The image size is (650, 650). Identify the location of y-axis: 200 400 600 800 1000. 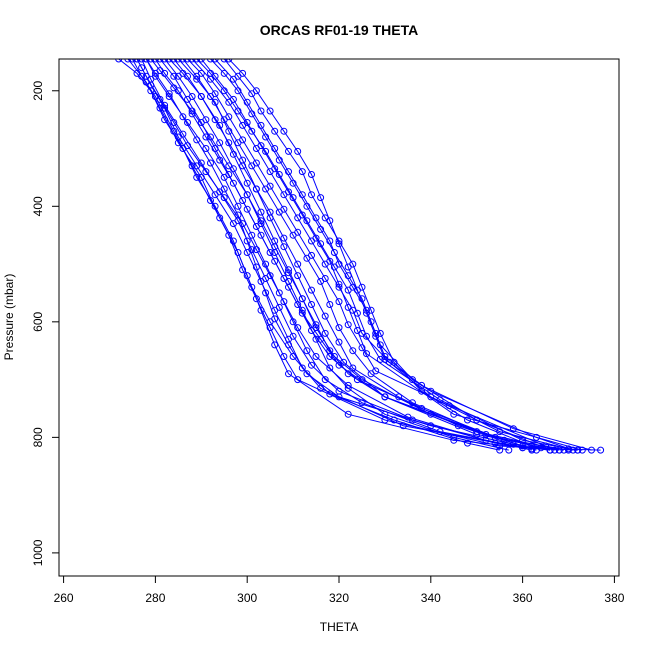
(45, 323).